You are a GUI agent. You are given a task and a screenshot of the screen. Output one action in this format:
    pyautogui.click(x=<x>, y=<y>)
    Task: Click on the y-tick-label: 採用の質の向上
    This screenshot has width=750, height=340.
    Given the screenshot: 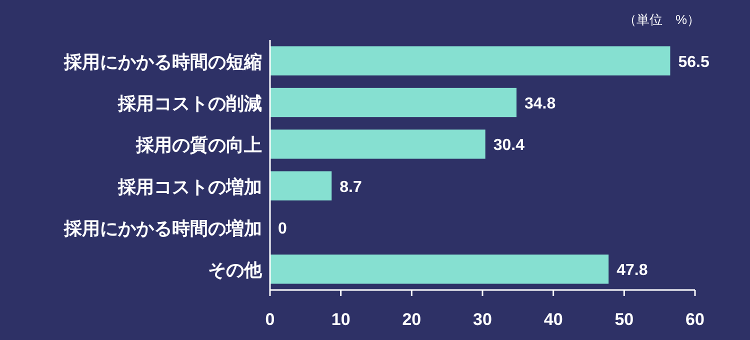 What is the action you would take?
    pyautogui.click(x=198, y=145)
    